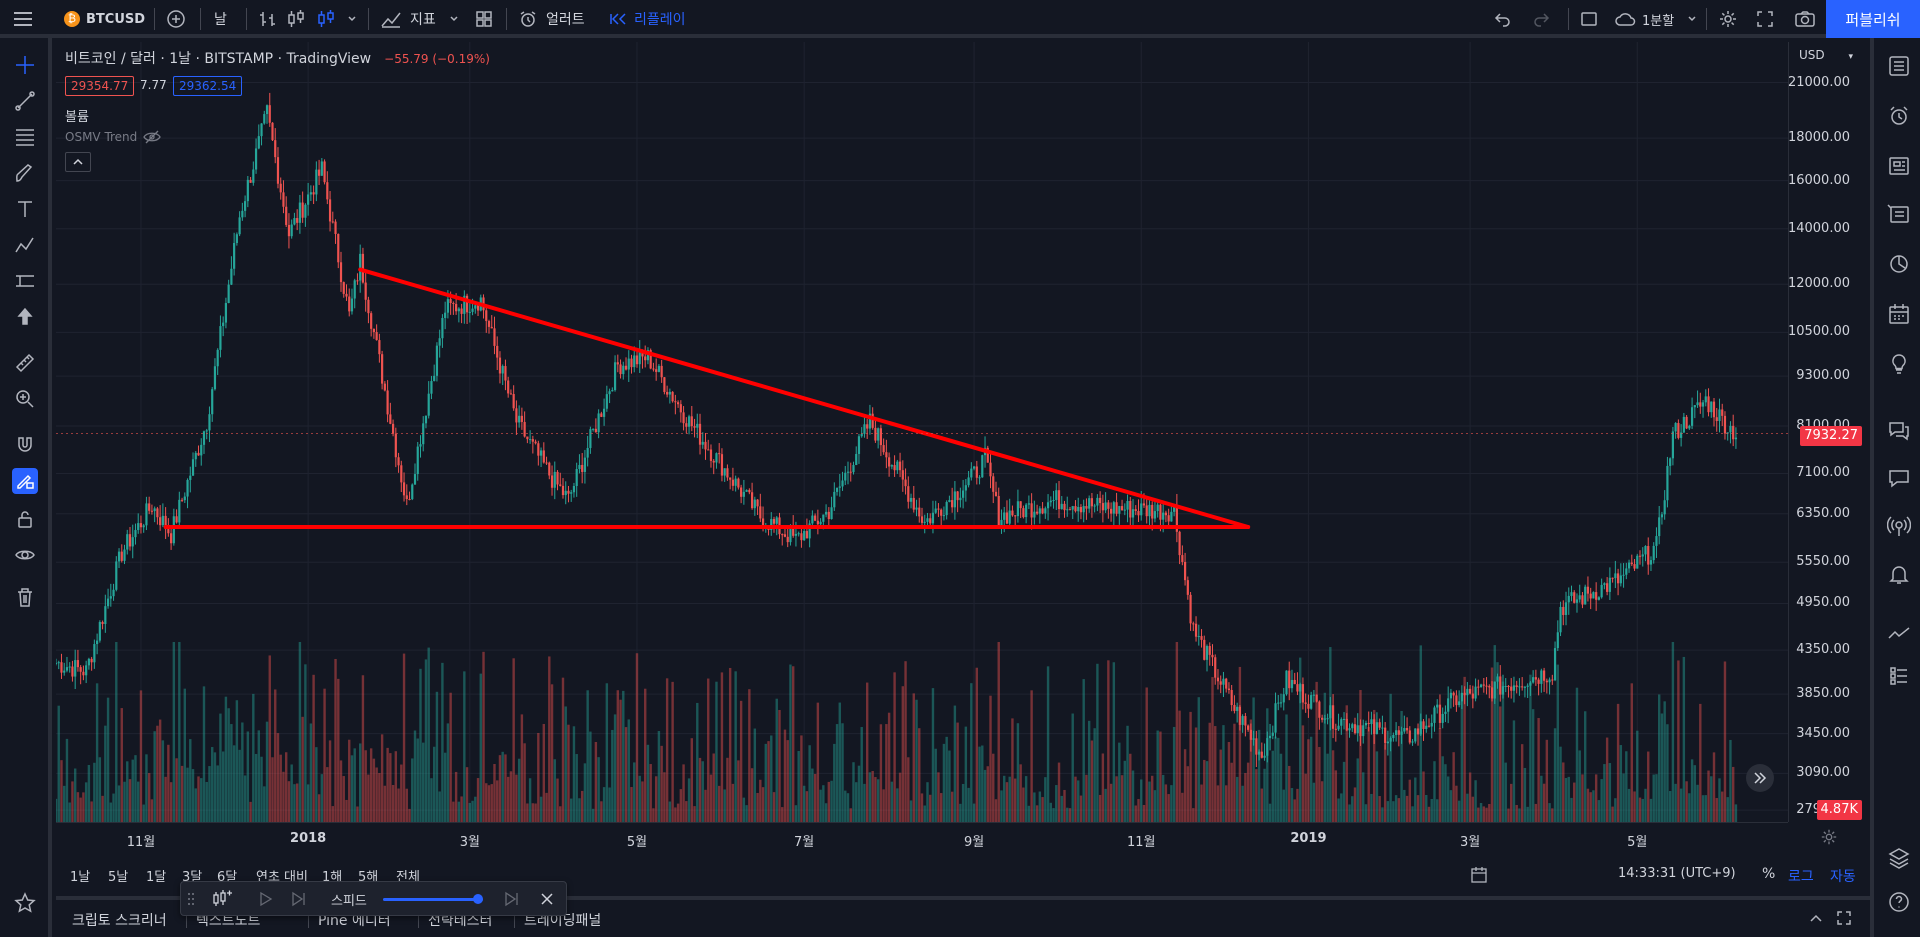 This screenshot has width=1920, height=937. I want to click on time-axis: 11월 2018 3월 5월 7월 9월 11월 2019 3월 5월, so click(922, 837).